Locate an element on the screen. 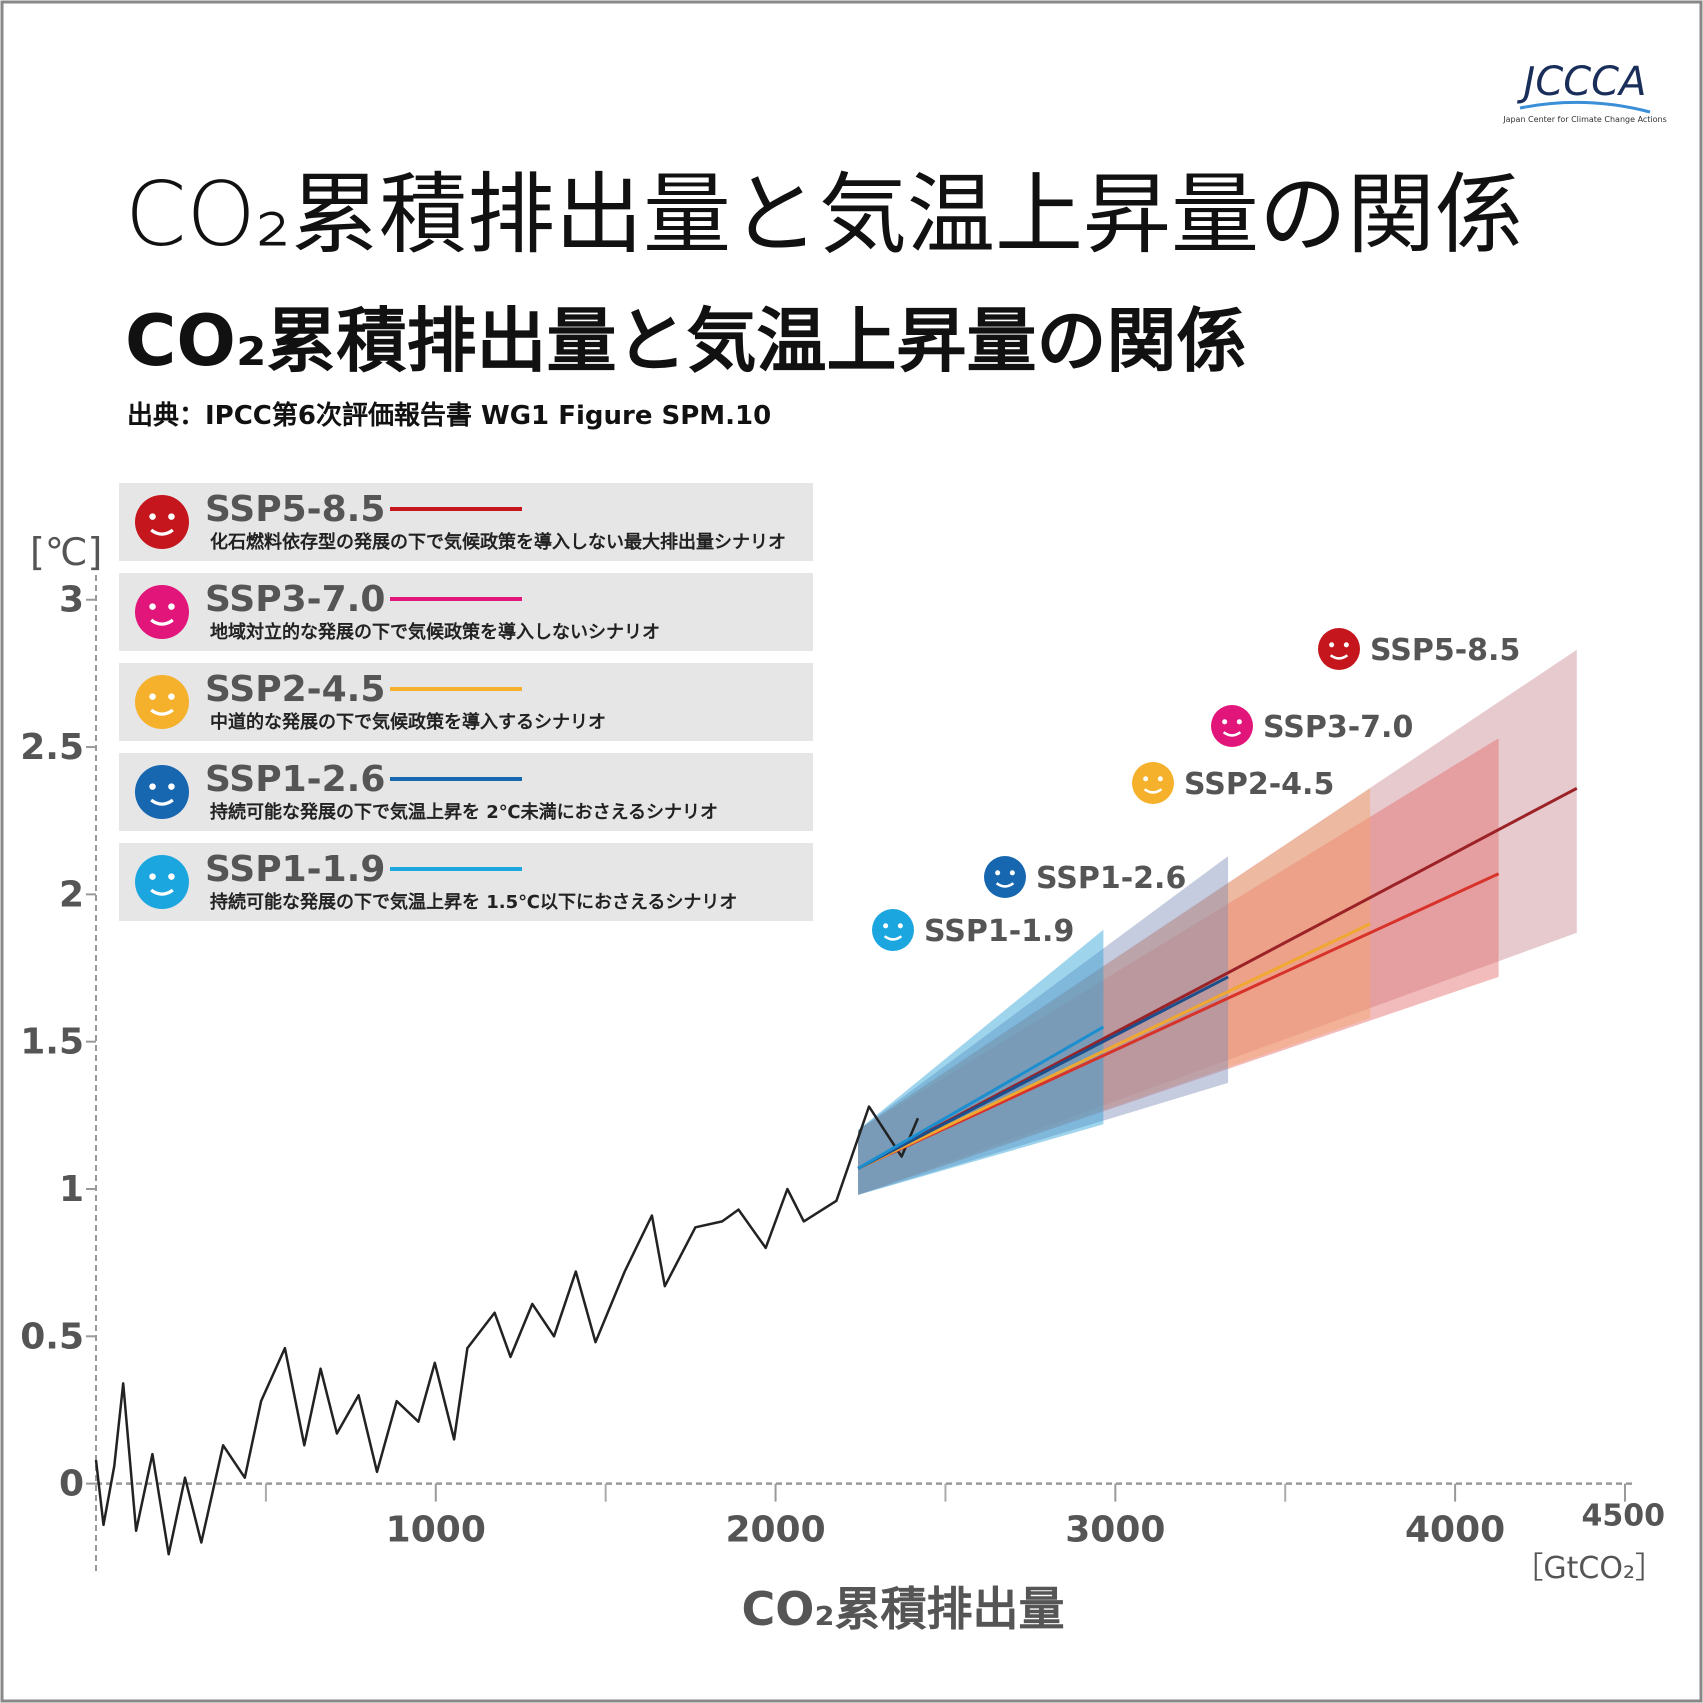  x-tick-label: 4500 is located at coordinates (1624, 1516).